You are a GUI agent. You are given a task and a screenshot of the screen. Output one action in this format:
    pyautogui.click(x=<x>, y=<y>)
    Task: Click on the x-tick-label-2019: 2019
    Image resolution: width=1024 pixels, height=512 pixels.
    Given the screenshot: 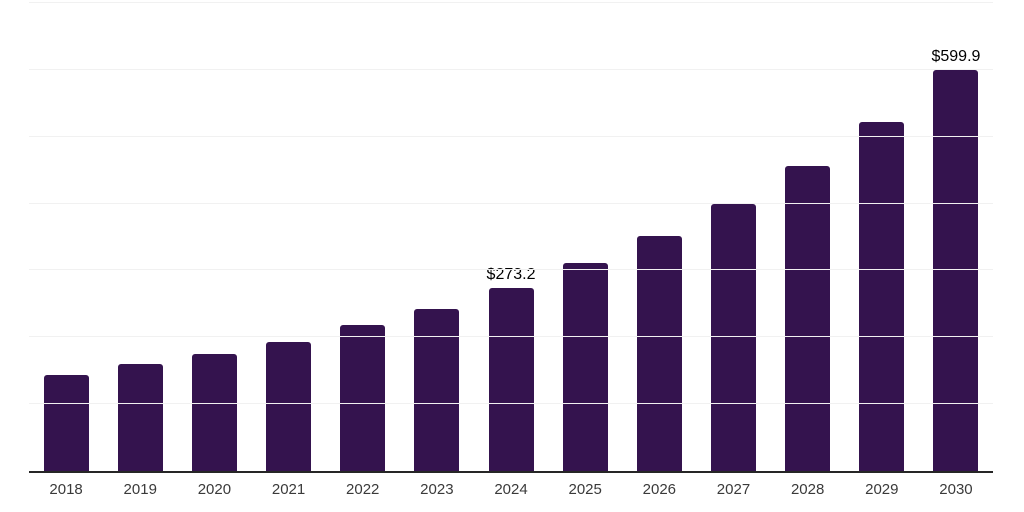 What is the action you would take?
    pyautogui.click(x=140, y=489)
    